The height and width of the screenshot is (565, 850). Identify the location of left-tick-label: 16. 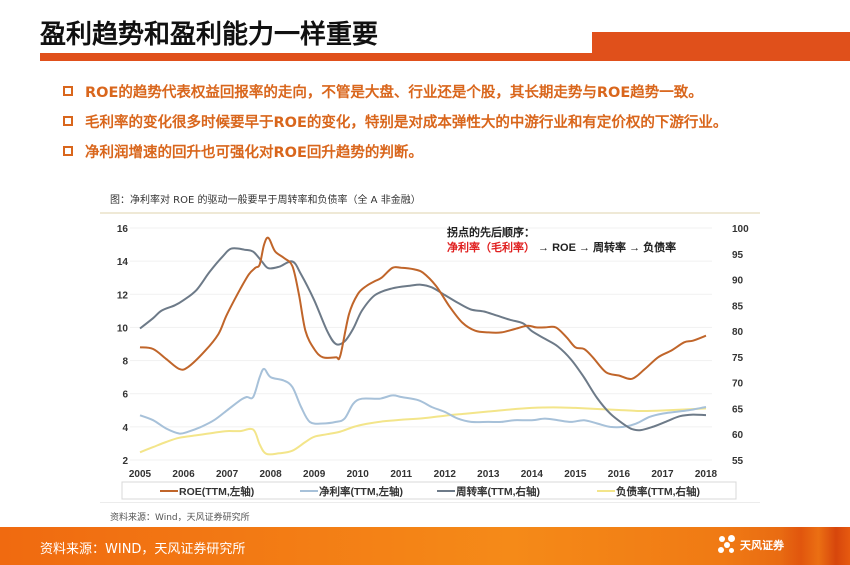
(123, 229).